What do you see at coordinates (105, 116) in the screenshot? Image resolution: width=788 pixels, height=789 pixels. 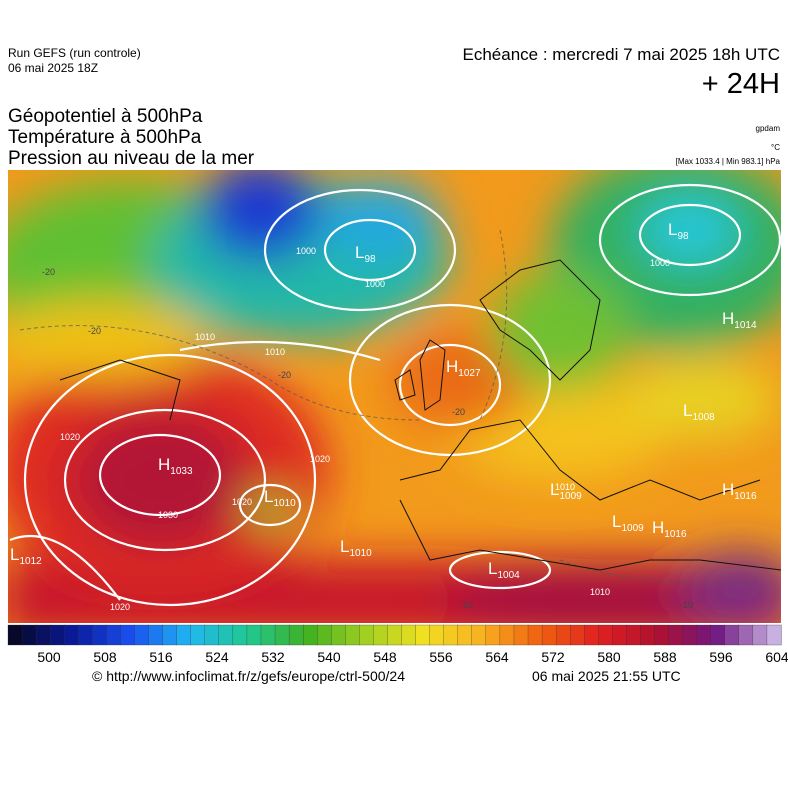 I see `field: Géopotentiel à 500hPa` at bounding box center [105, 116].